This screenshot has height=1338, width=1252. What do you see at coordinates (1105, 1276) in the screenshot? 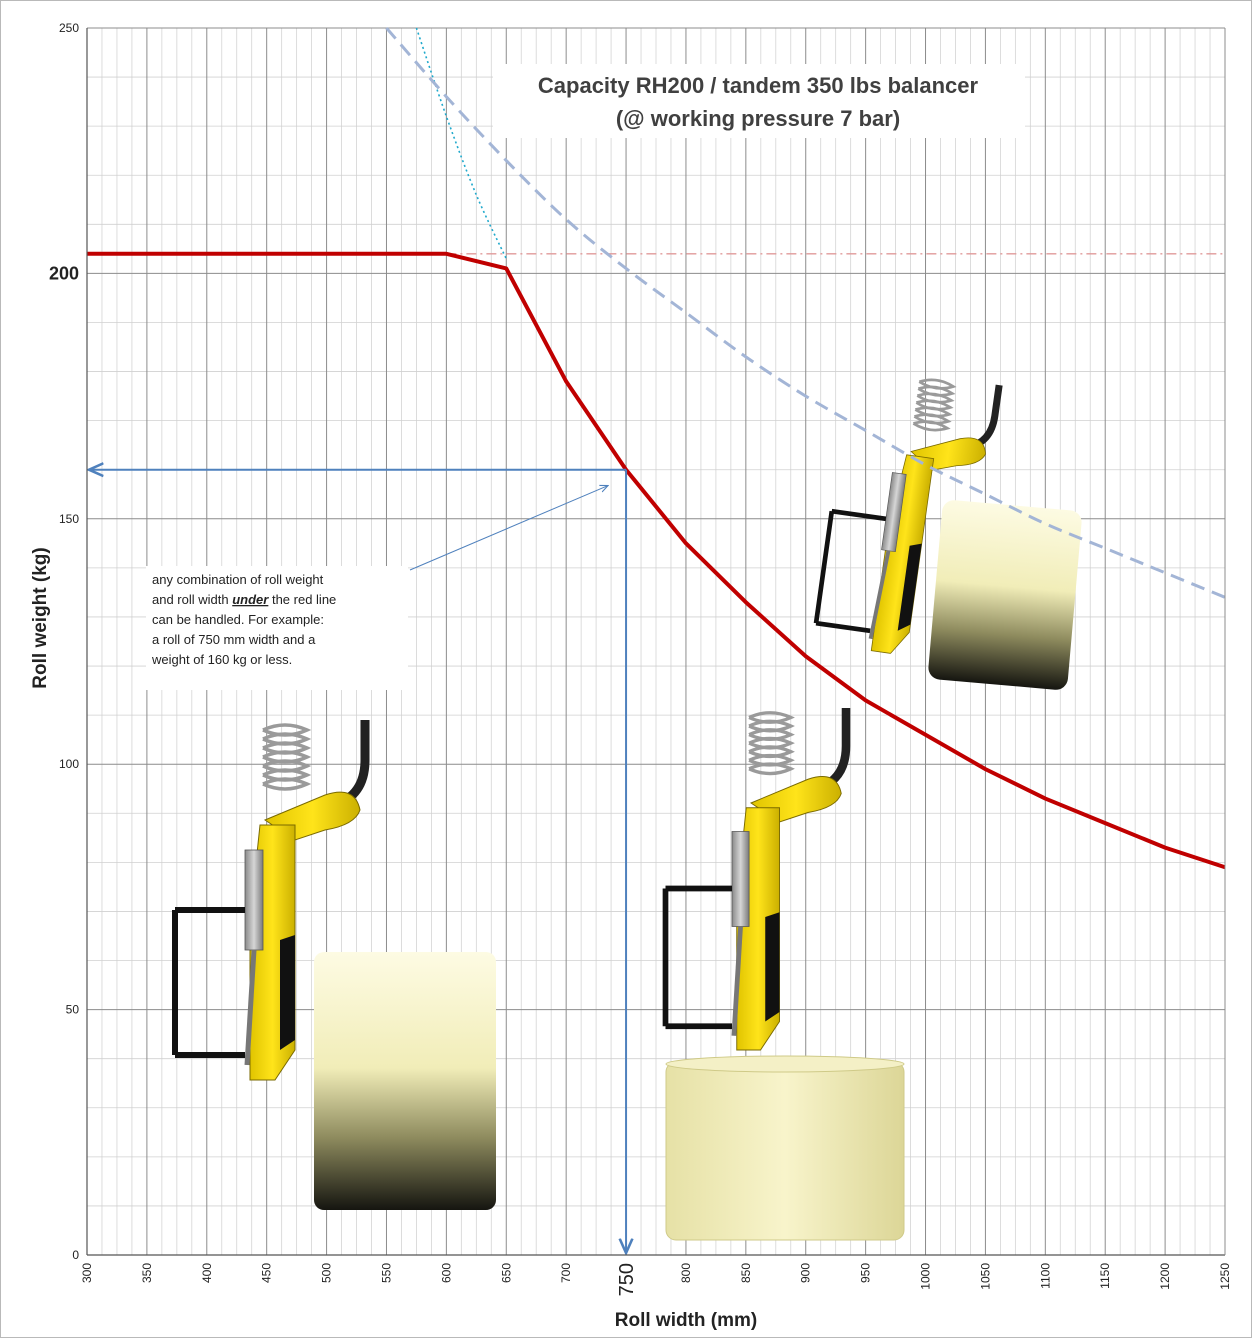
I see `x-tick-label: 1150` at bounding box center [1105, 1276].